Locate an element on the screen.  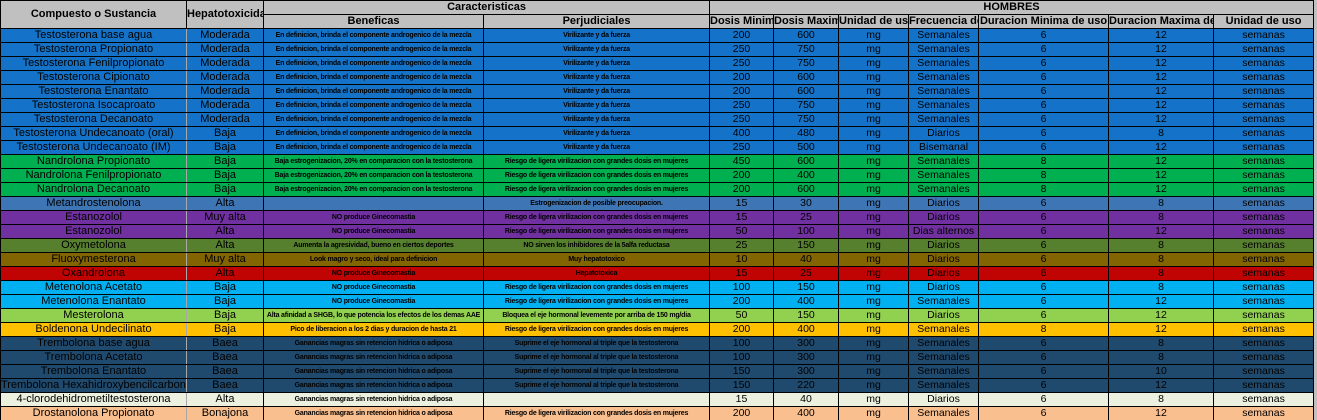
cell-dosis-minima: 150 is located at coordinates (742, 371).